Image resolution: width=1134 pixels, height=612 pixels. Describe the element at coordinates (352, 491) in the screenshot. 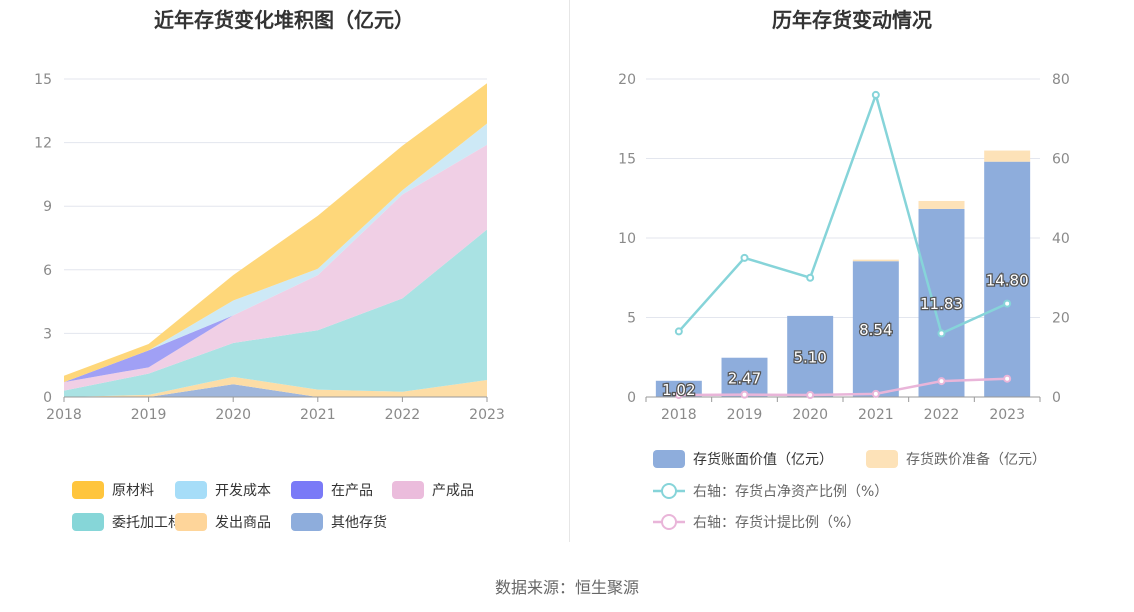

I see `legend-label: 在产品` at that location.